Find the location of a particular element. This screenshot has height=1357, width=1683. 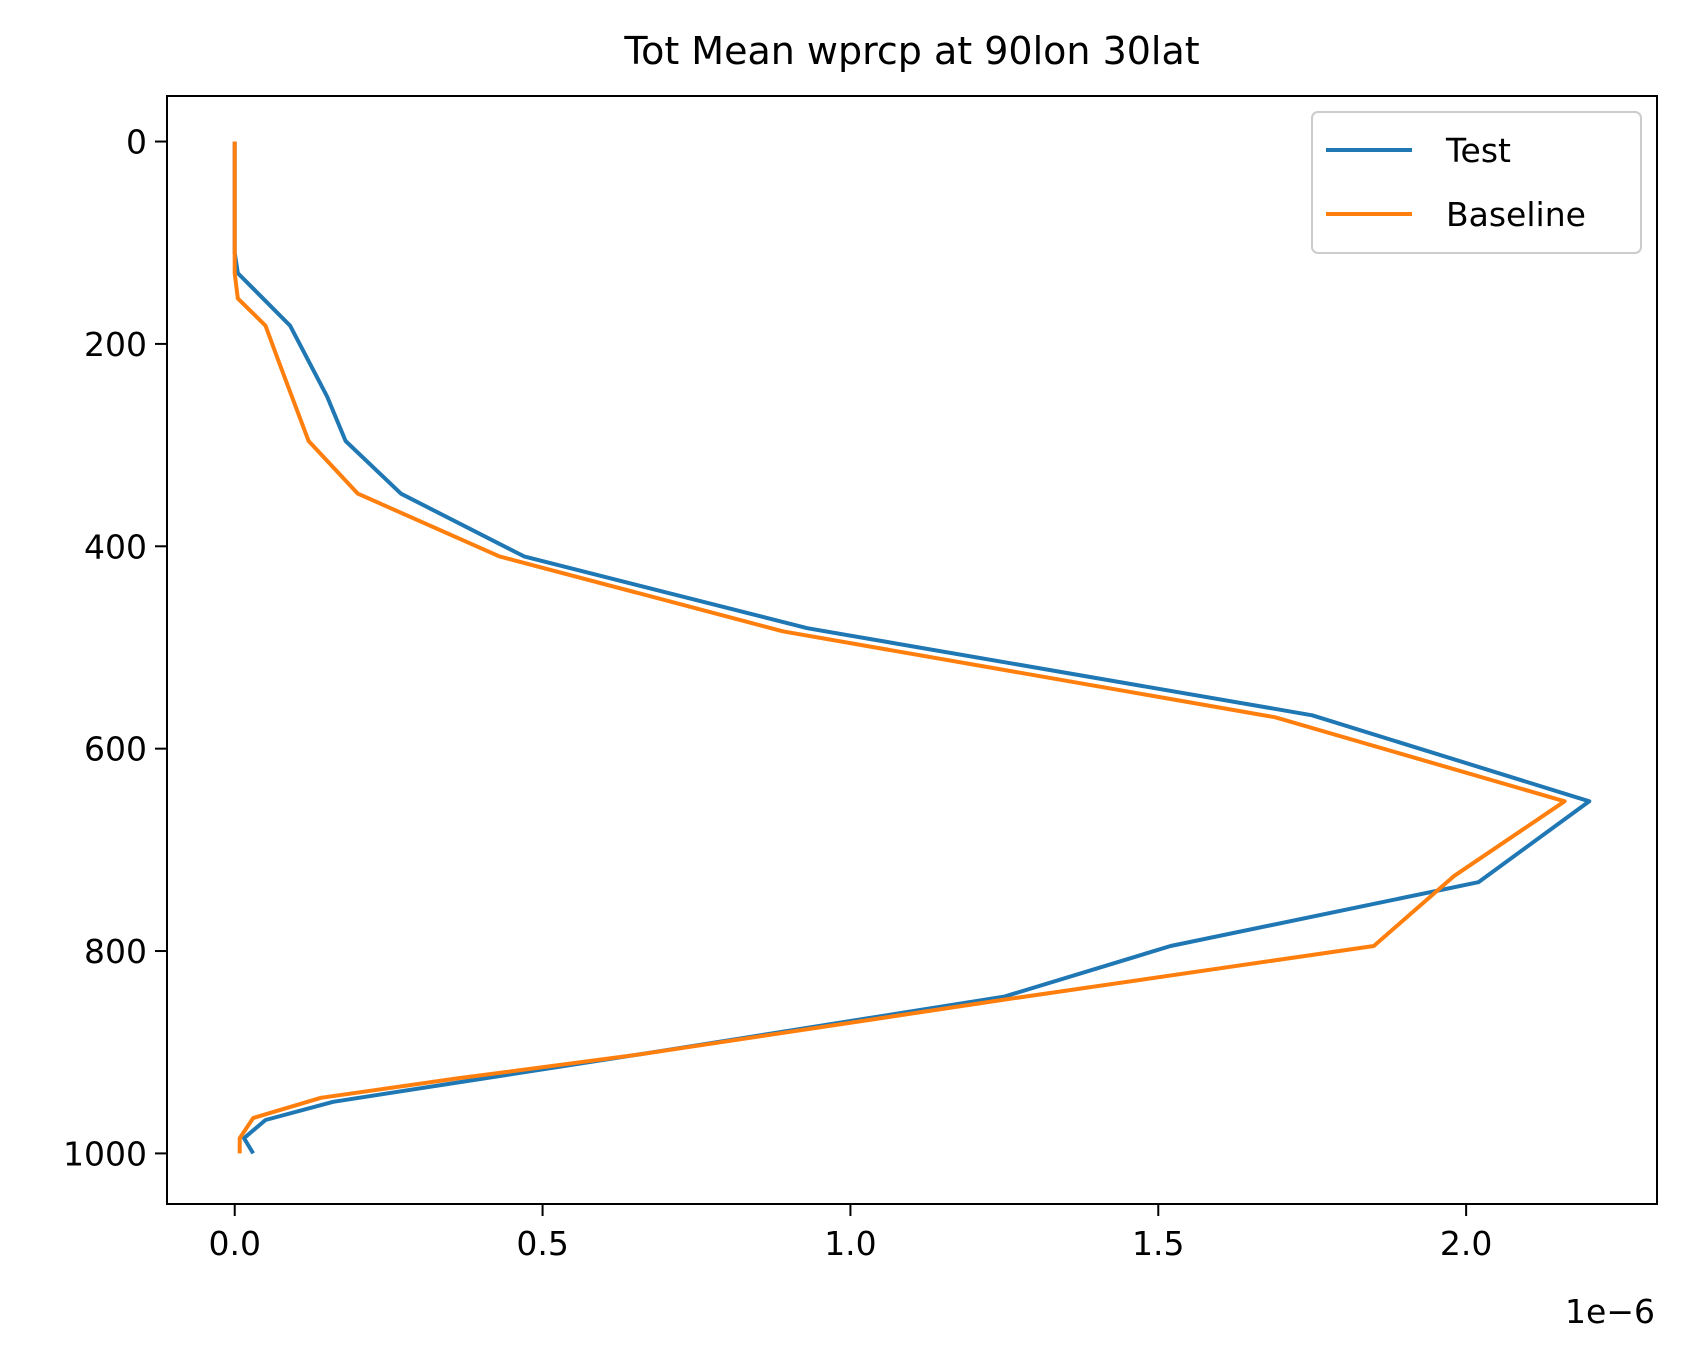

legend: Test Baseline is located at coordinates (1476, 182).